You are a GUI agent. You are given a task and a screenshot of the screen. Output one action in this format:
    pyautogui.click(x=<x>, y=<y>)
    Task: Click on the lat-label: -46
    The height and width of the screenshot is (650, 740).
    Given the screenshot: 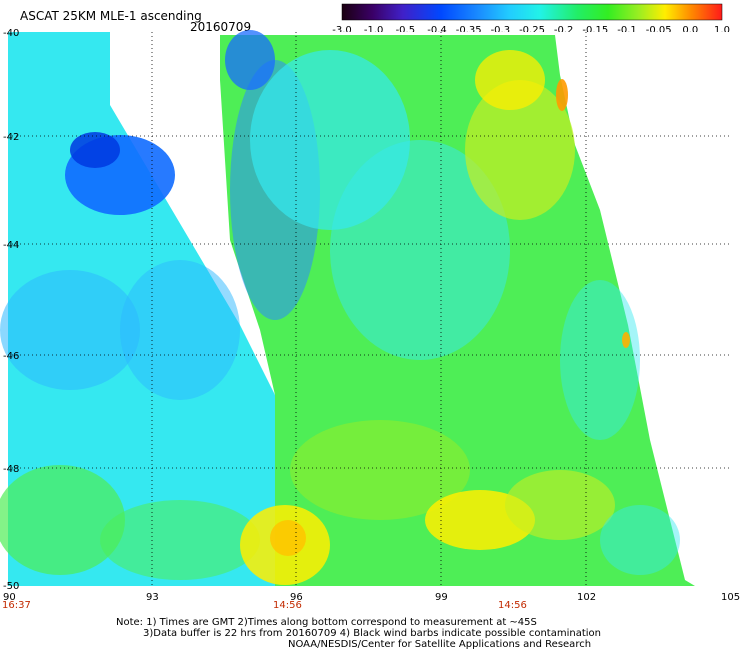 What is the action you would take?
    pyautogui.click(x=11, y=356)
    